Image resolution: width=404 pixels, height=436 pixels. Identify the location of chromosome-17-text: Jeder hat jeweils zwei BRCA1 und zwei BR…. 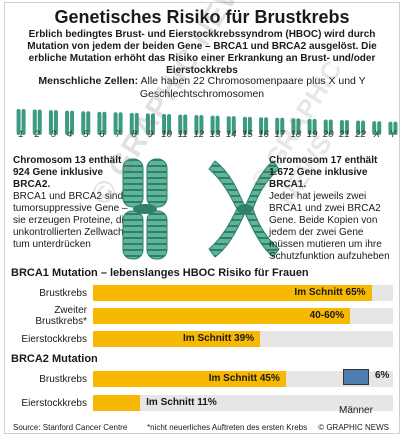
(329, 226).